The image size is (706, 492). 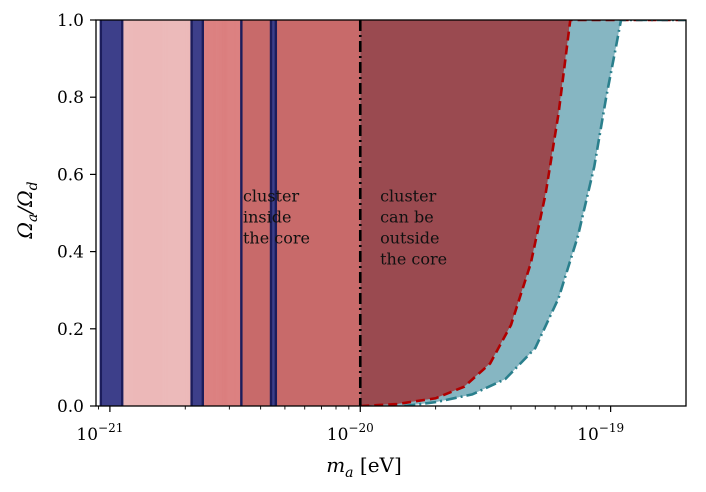 What do you see at coordinates (27, 210) in the screenshot?
I see `y-axis-label: Ωa/Ωd` at bounding box center [27, 210].